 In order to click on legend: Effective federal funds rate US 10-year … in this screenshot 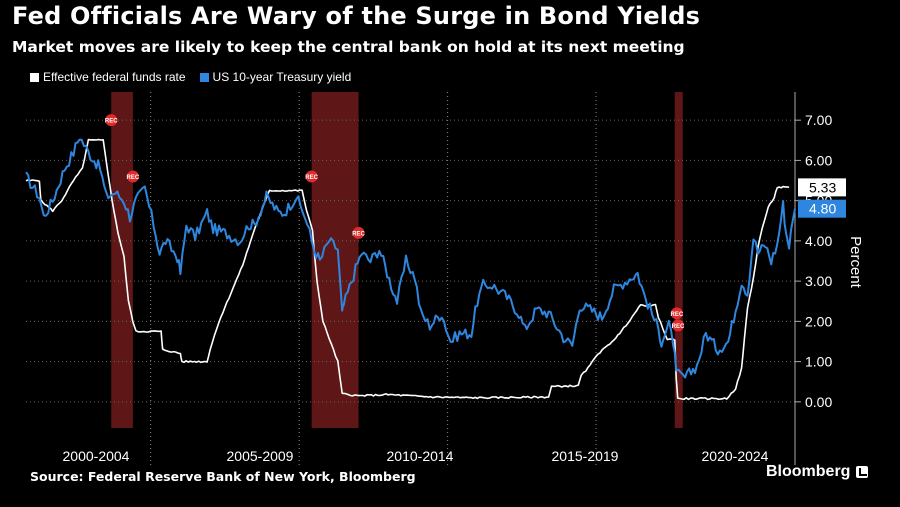, I will do `click(190, 77)`.